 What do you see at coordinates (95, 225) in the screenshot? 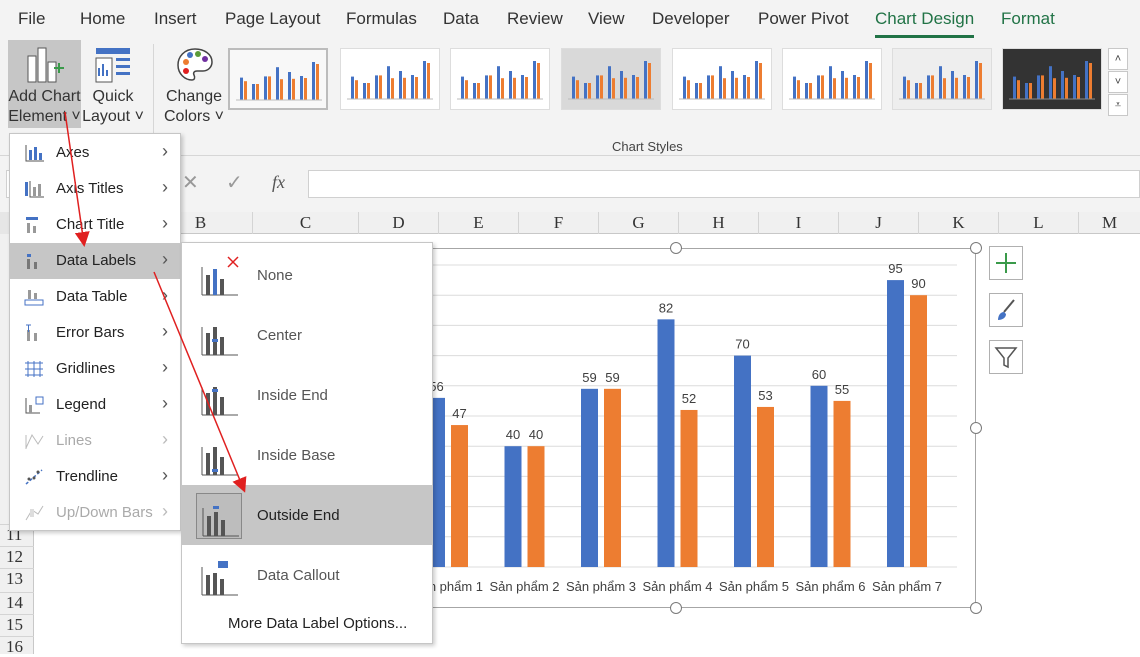
I see `menu-item-chart-title: Chart Title ›` at bounding box center [95, 225].